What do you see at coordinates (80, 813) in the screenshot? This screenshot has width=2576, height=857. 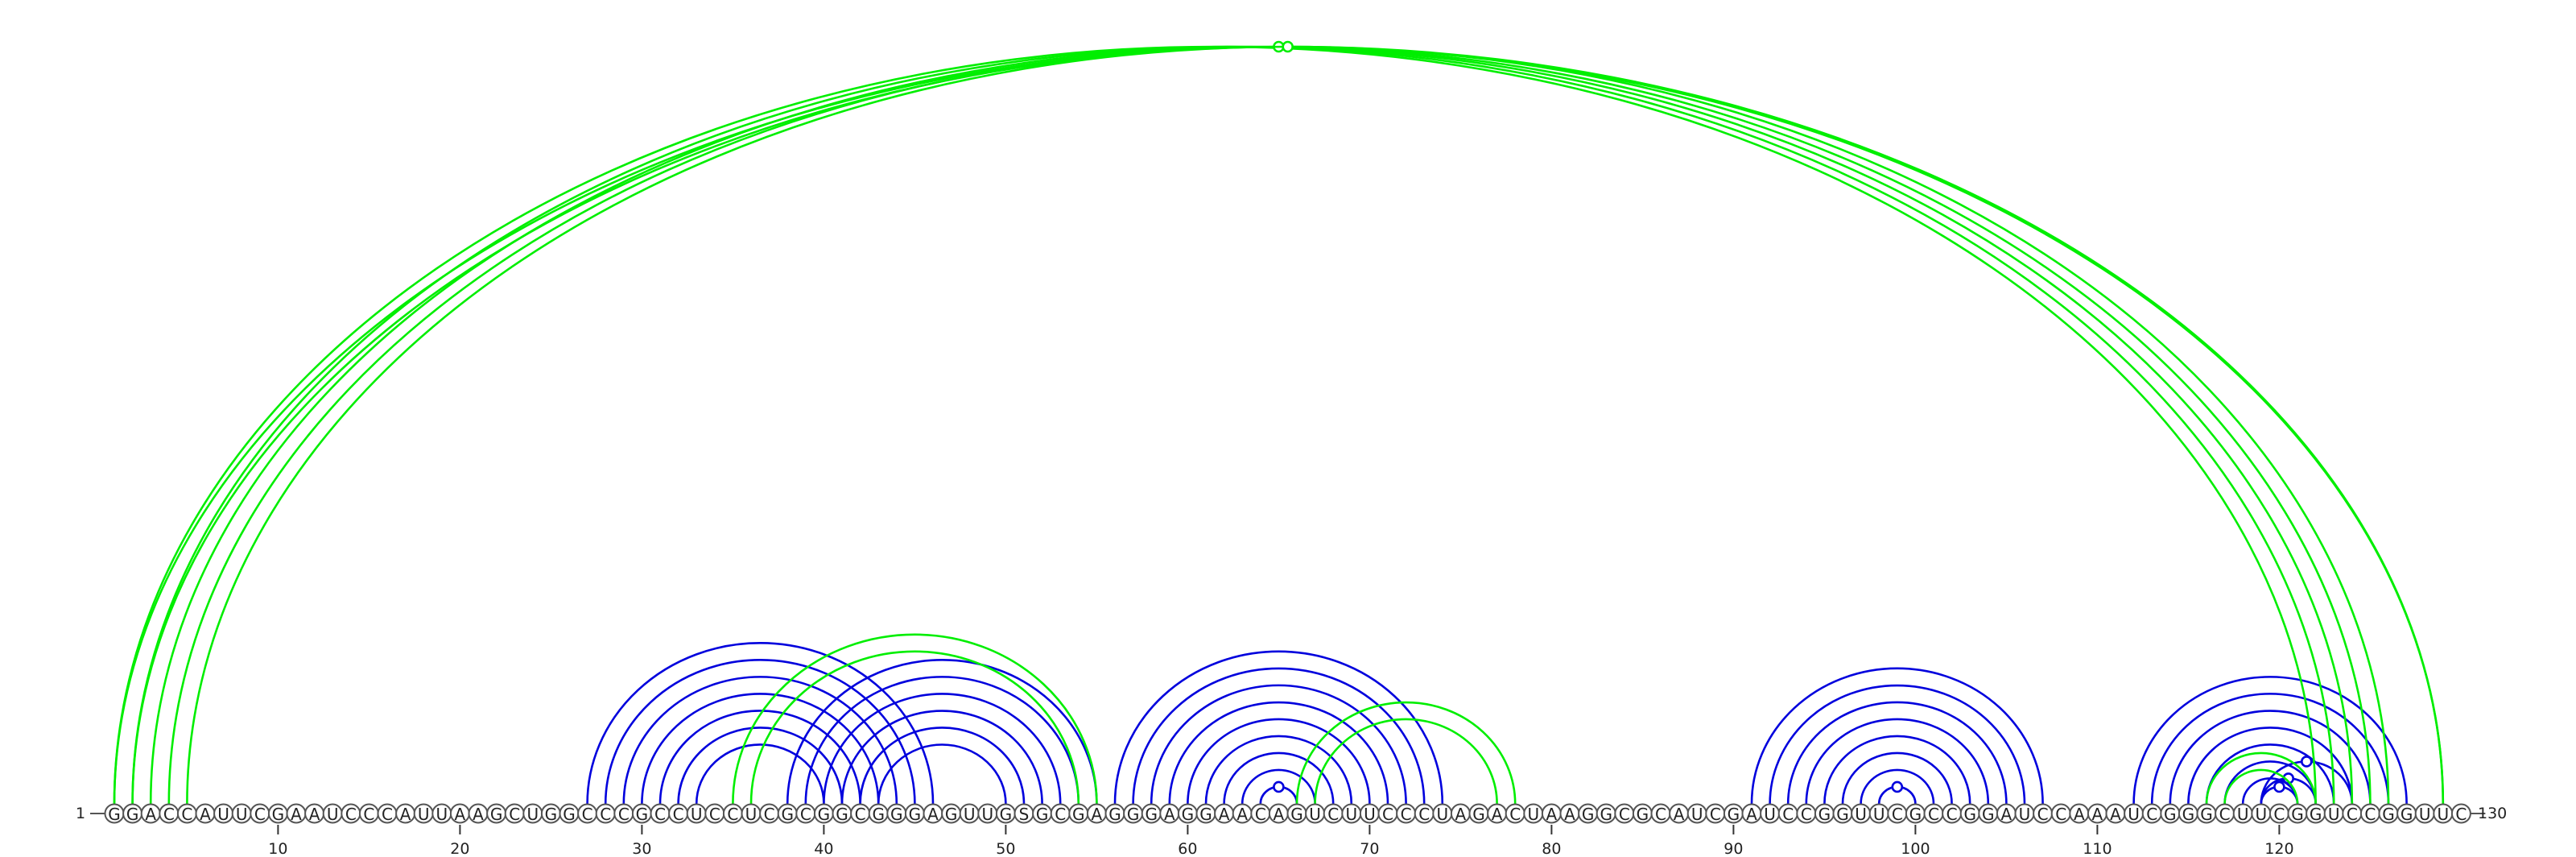 I see `start-position-label: 1` at bounding box center [80, 813].